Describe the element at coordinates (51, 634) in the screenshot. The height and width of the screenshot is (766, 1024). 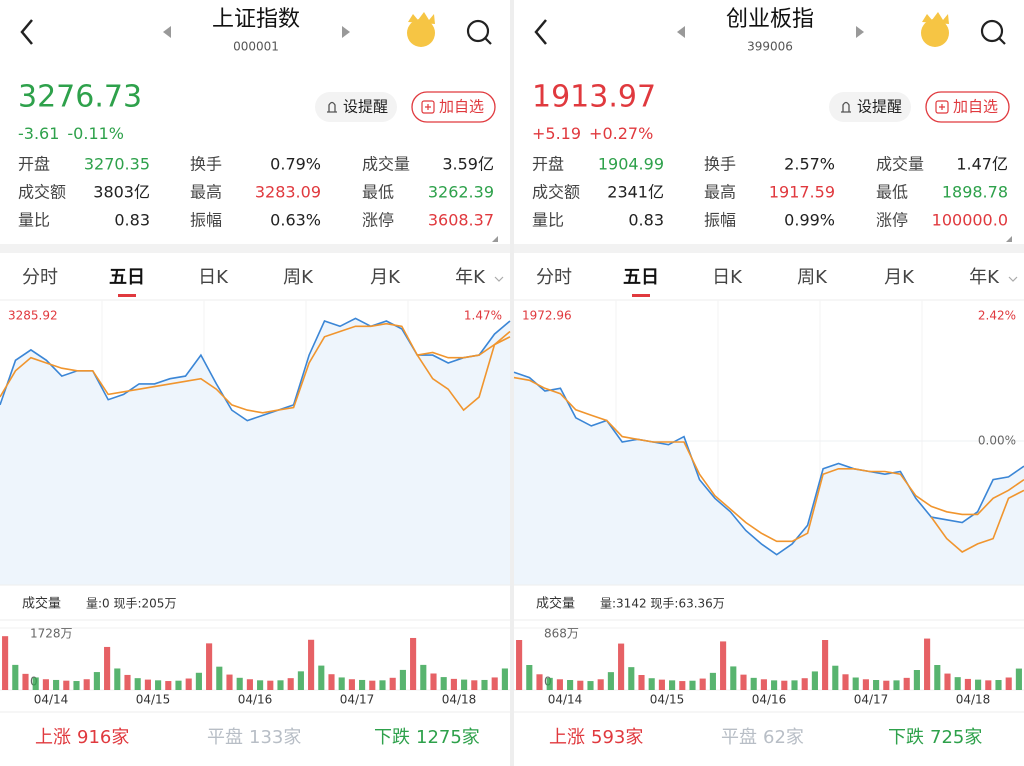
I see `volume-axis-label: 1728万` at that location.